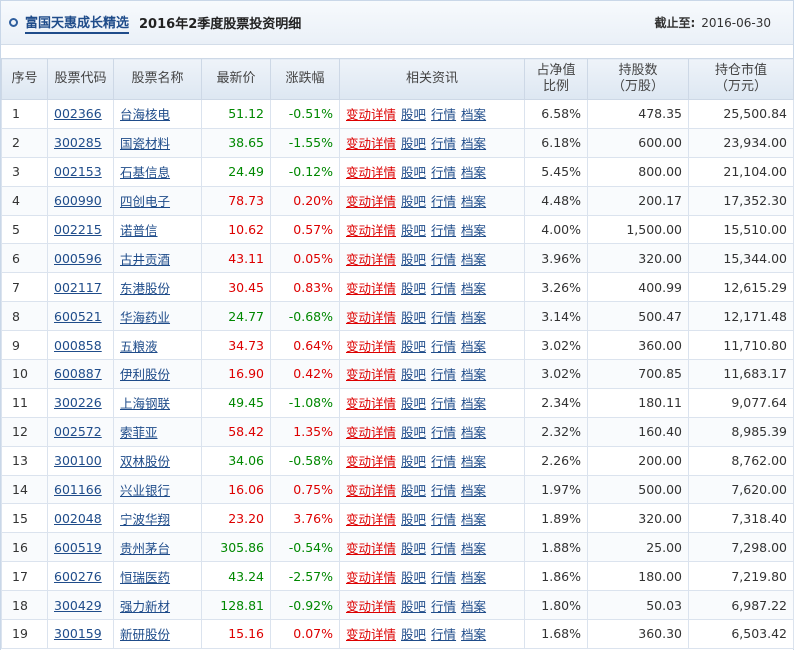 This screenshot has width=796, height=650. I want to click on stock-name-link: 国瓷材料, so click(145, 144).